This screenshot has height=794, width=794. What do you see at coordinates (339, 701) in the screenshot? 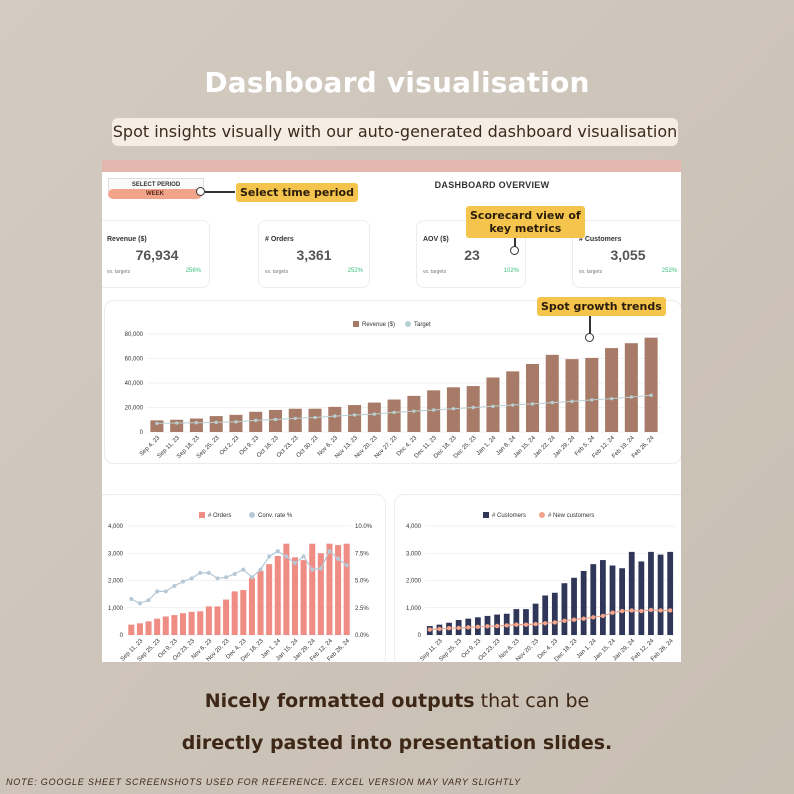
I see `footer-line-1-bold: Nicely formatted outputs` at bounding box center [339, 701].